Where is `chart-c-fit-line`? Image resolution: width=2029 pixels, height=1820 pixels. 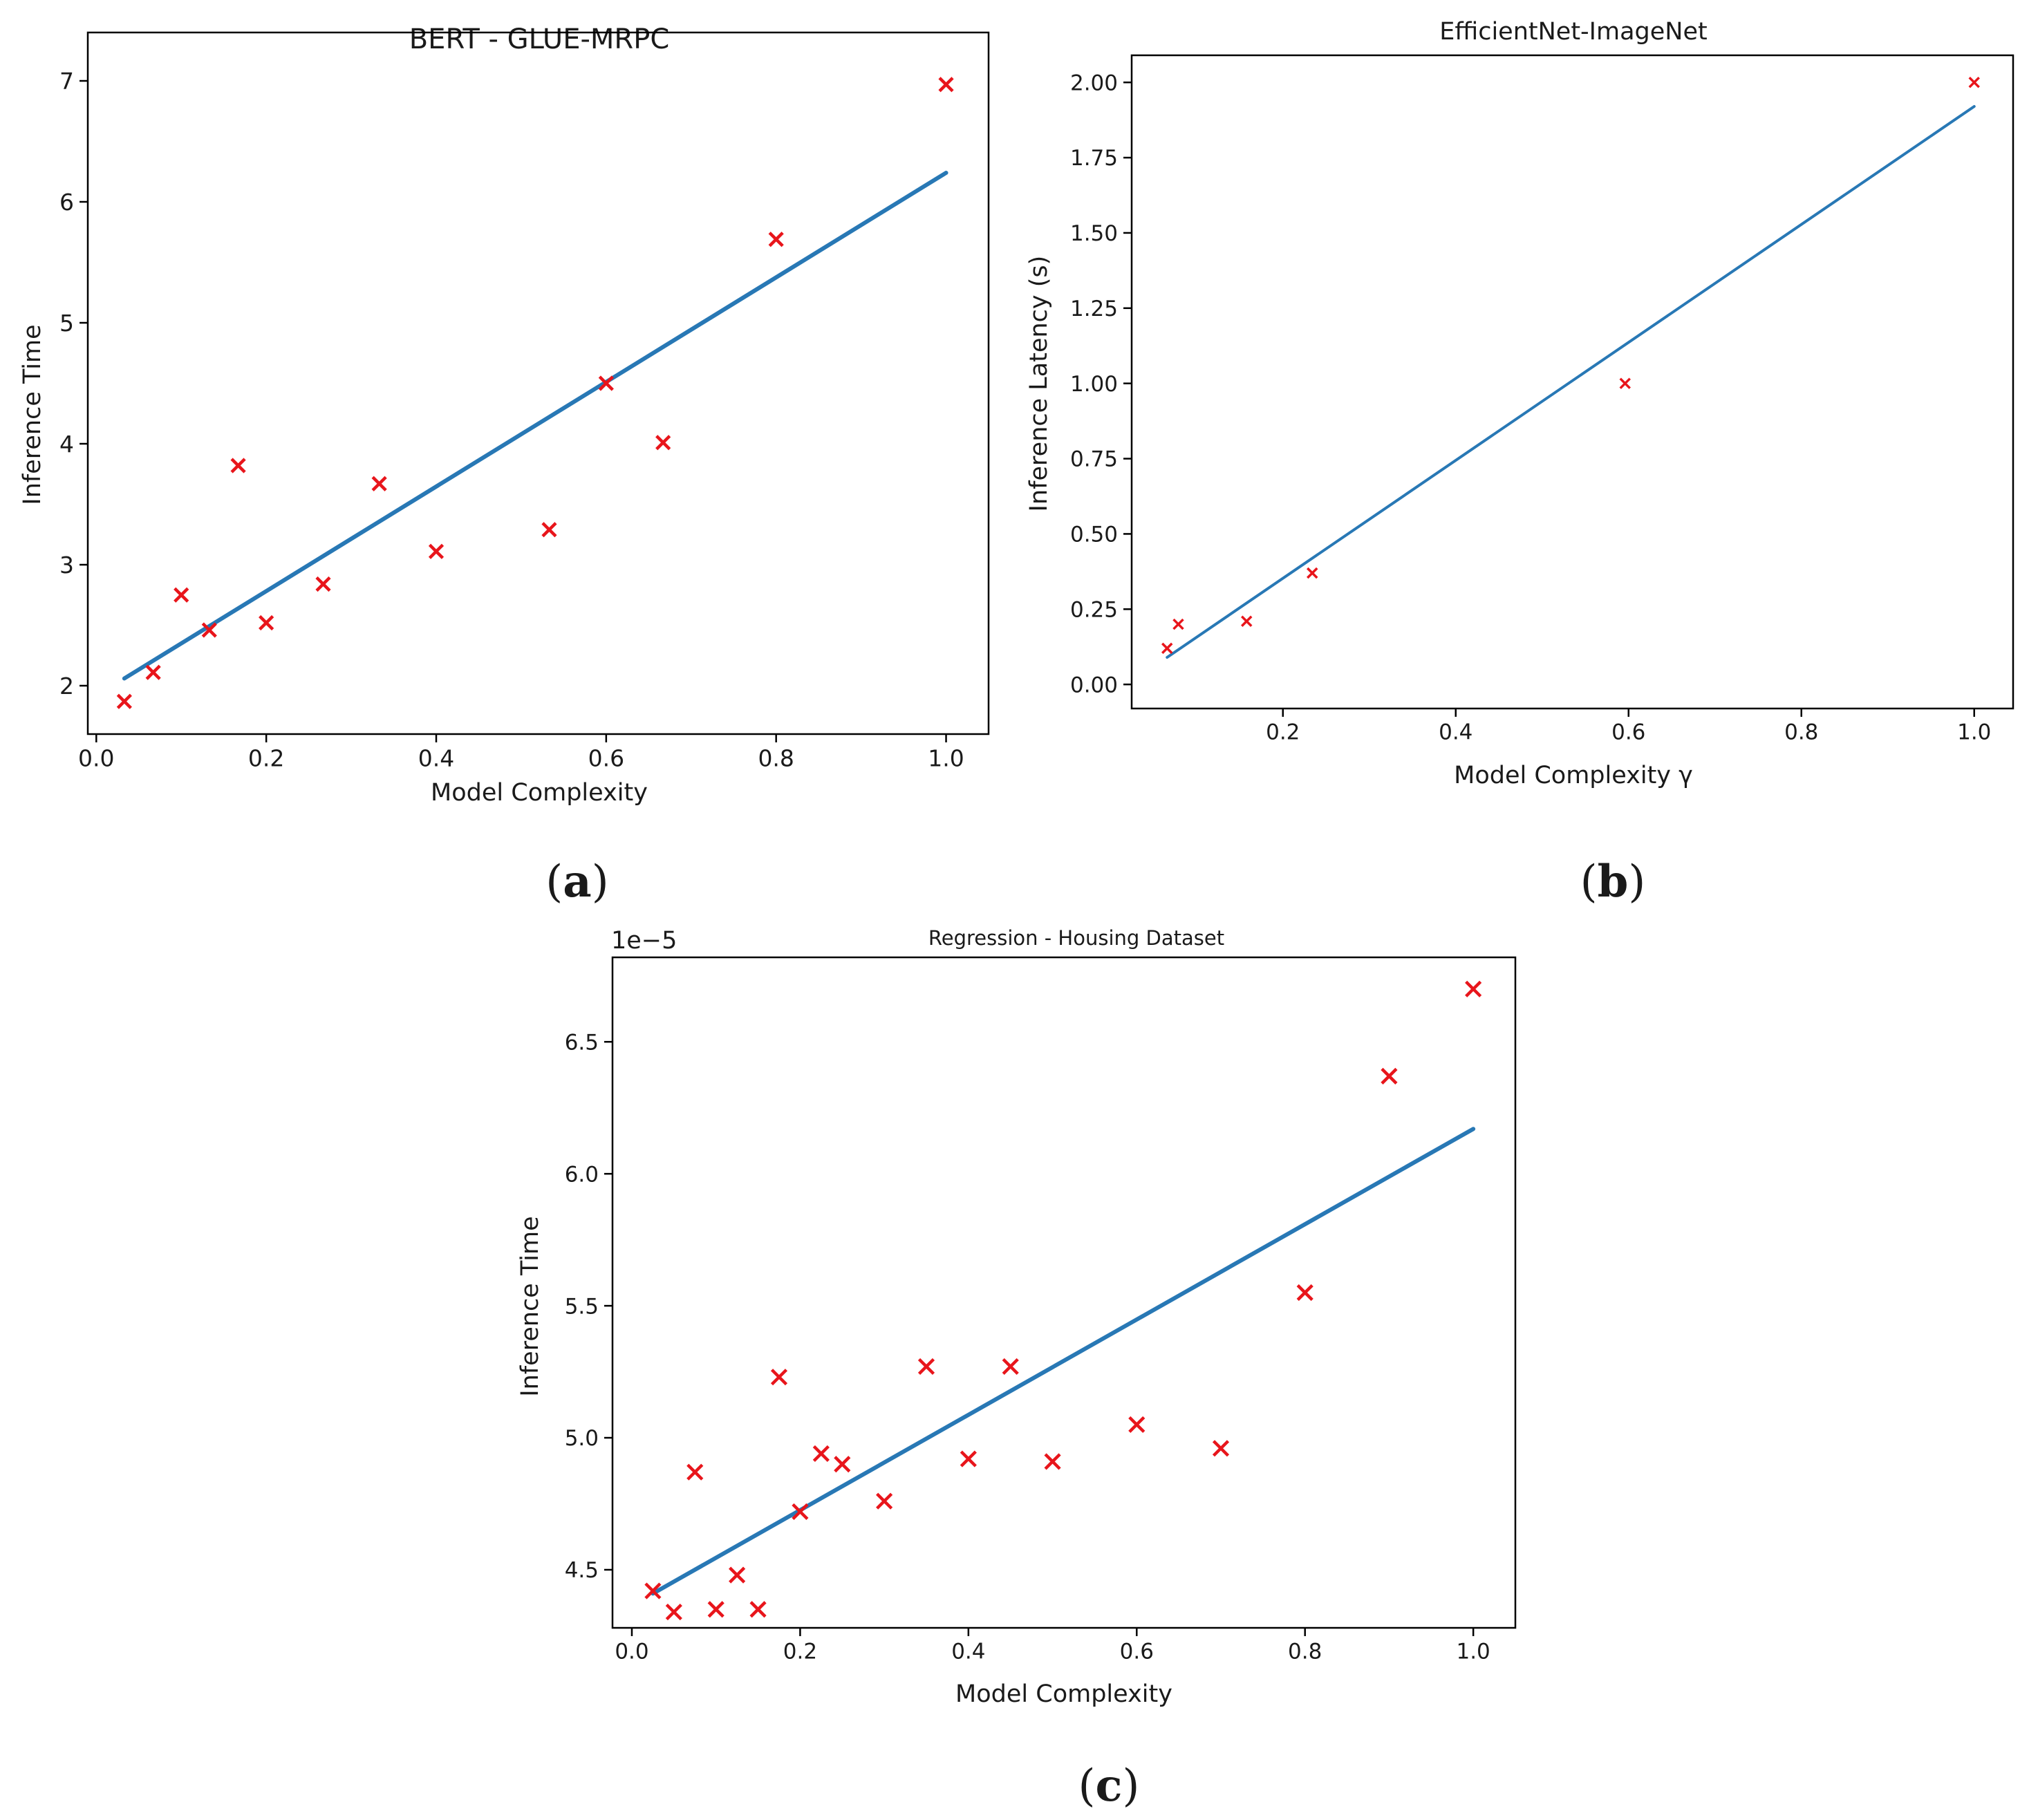 chart-c-fit-line is located at coordinates (1063, 1361).